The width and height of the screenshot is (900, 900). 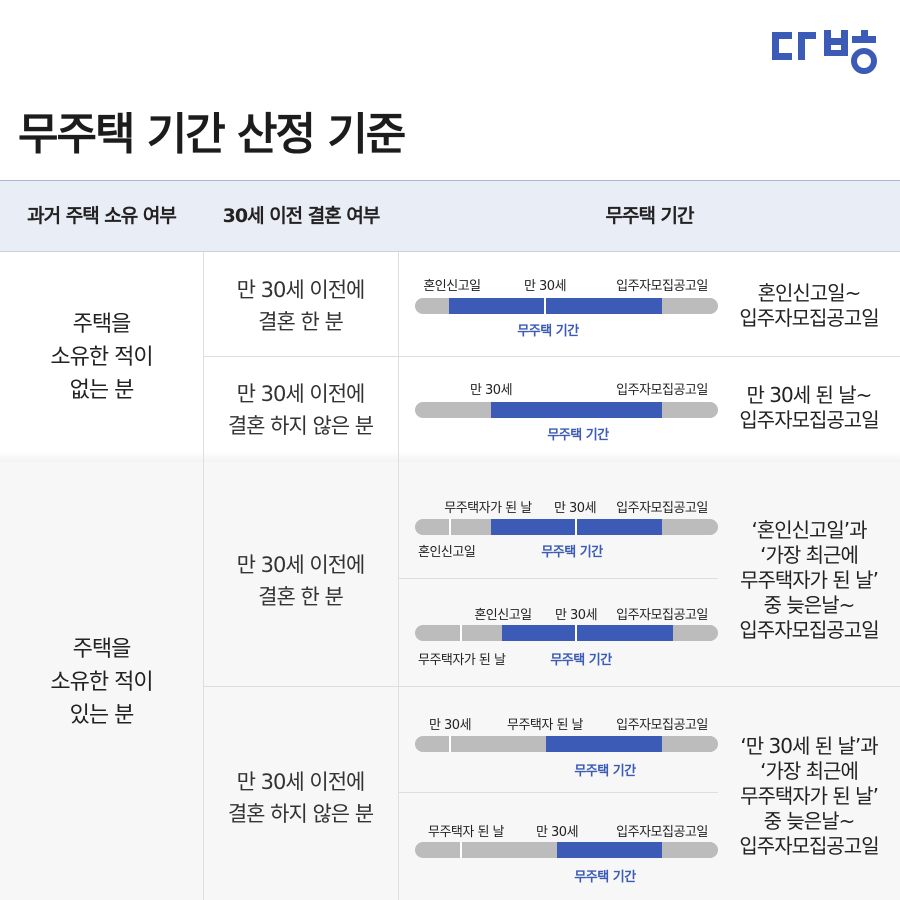 What do you see at coordinates (488, 508) in the screenshot?
I see `timeline-label: 무주택자가 된 날` at bounding box center [488, 508].